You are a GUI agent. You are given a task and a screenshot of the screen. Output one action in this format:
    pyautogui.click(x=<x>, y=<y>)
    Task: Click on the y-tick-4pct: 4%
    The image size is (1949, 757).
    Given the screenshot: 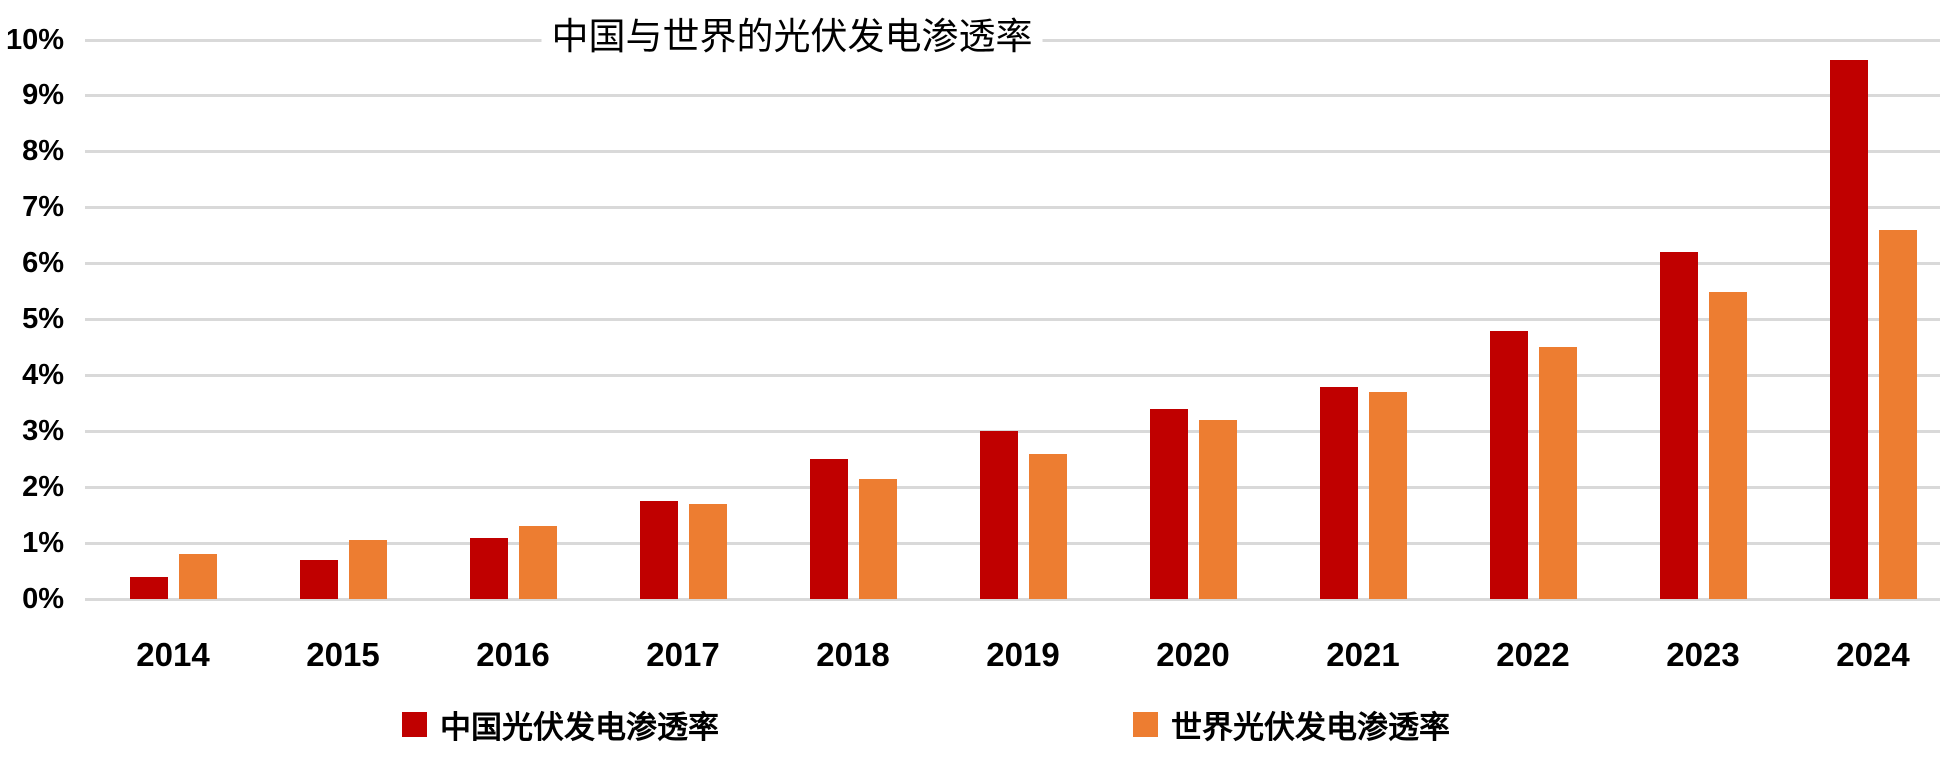 What is the action you would take?
    pyautogui.click(x=43, y=374)
    